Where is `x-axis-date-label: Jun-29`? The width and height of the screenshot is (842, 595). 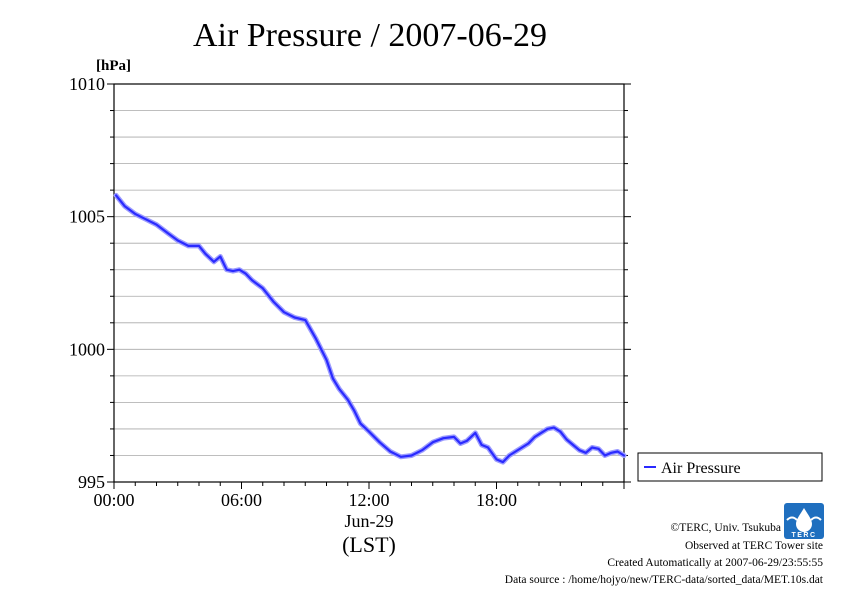 x-axis-date-label: Jun-29 is located at coordinates (369, 521).